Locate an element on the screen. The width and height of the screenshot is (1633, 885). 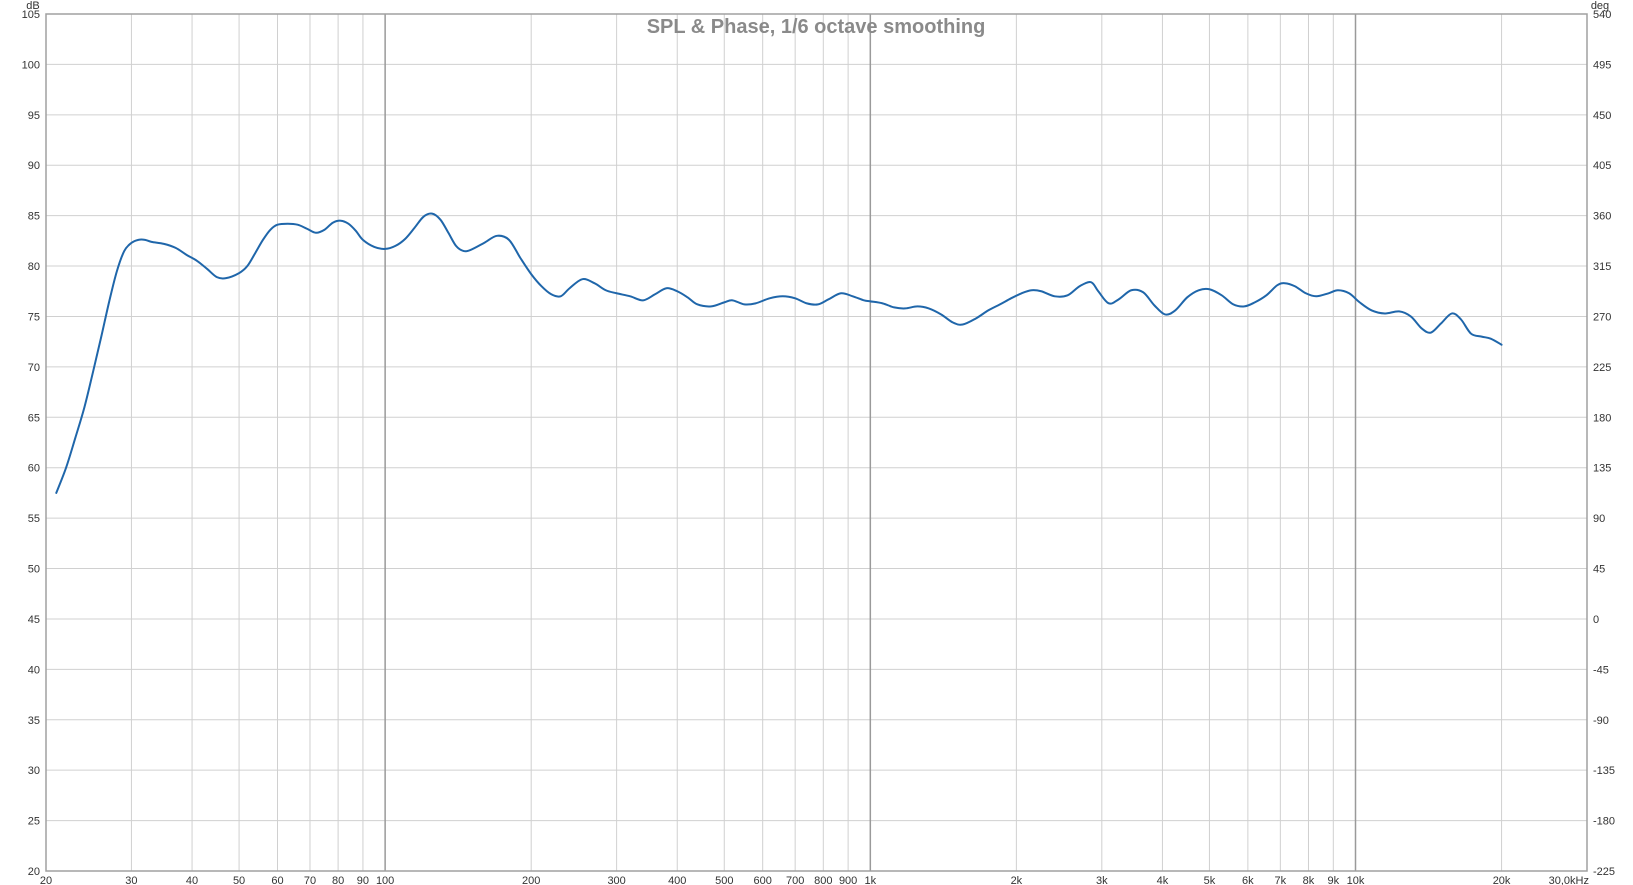
y-left-tick-label: 30 is located at coordinates (34, 771).